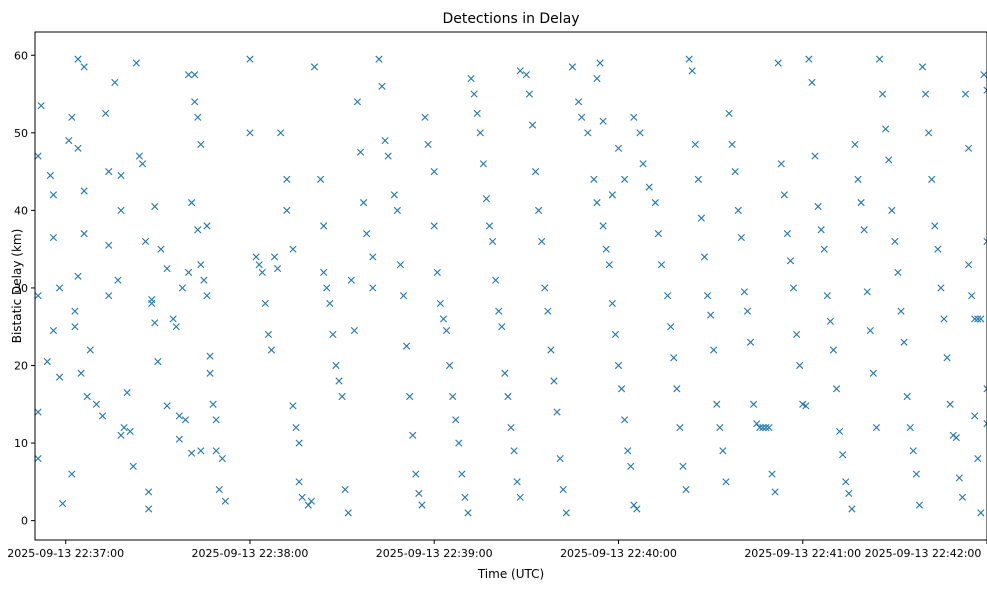  Describe the element at coordinates (21, 133) in the screenshot. I see `y-tick-label: 50` at that location.